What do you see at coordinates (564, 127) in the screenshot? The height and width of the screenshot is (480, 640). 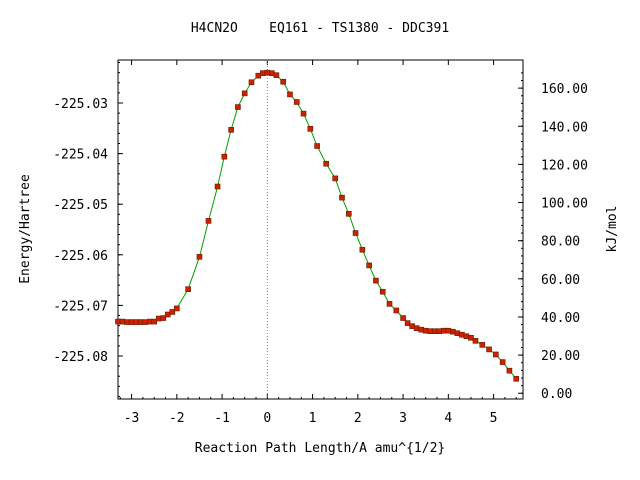 I see `y2-tick-label: 140.00` at bounding box center [564, 127].